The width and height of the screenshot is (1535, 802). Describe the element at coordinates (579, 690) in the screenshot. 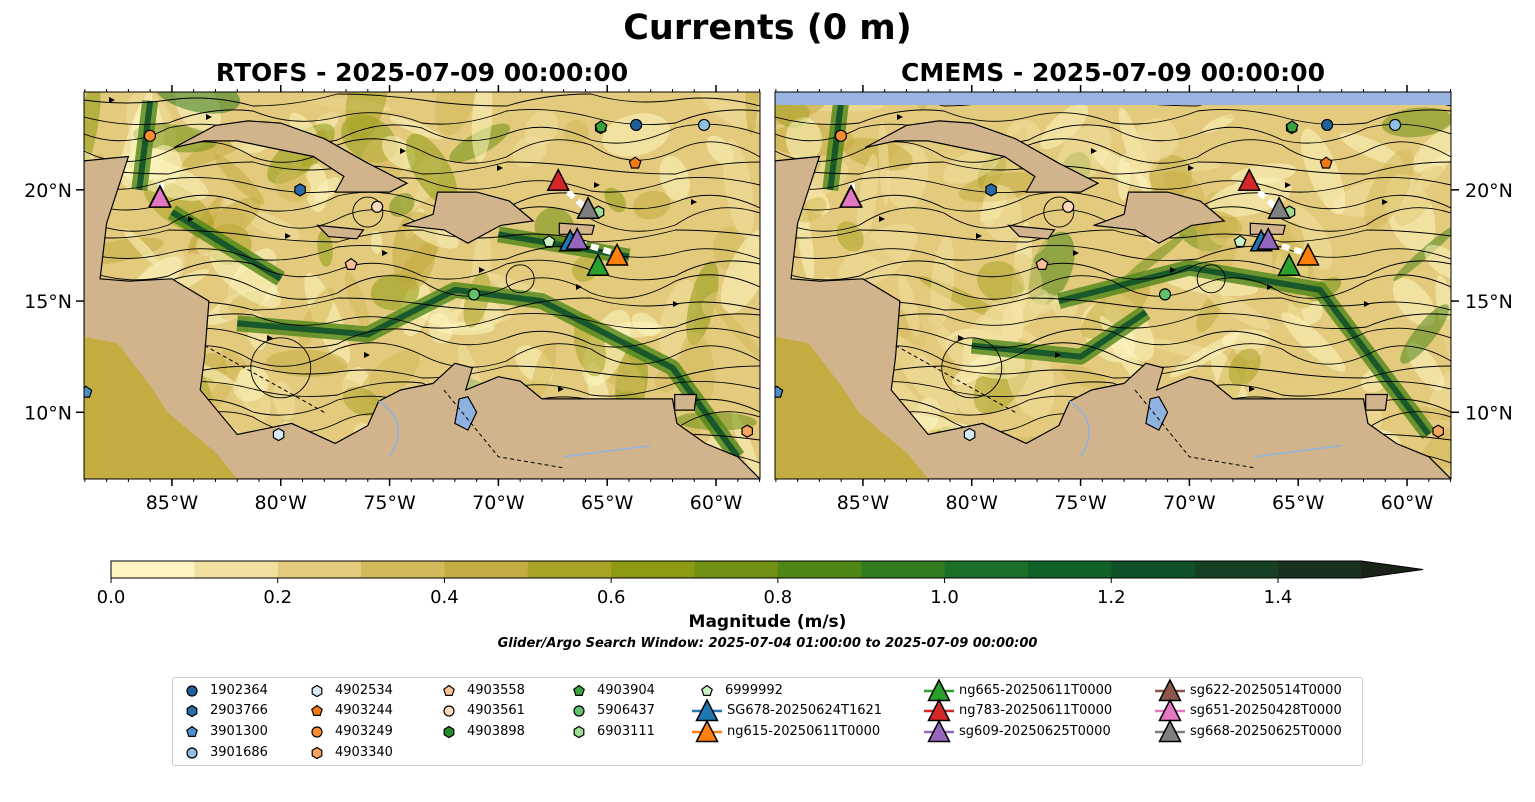

I see `legend-float-4903904-icon` at that location.